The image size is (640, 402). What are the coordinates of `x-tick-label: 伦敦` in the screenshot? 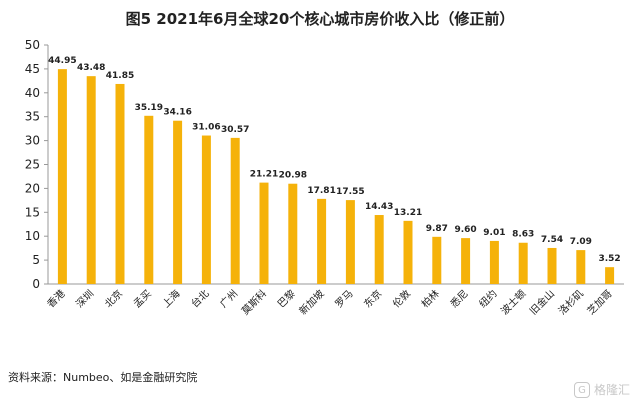 It's located at (401, 298).